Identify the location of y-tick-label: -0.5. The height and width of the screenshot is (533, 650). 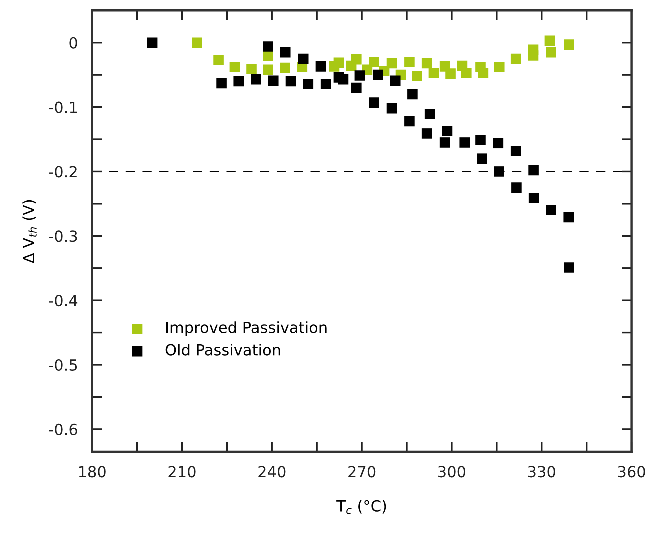
(63, 365).